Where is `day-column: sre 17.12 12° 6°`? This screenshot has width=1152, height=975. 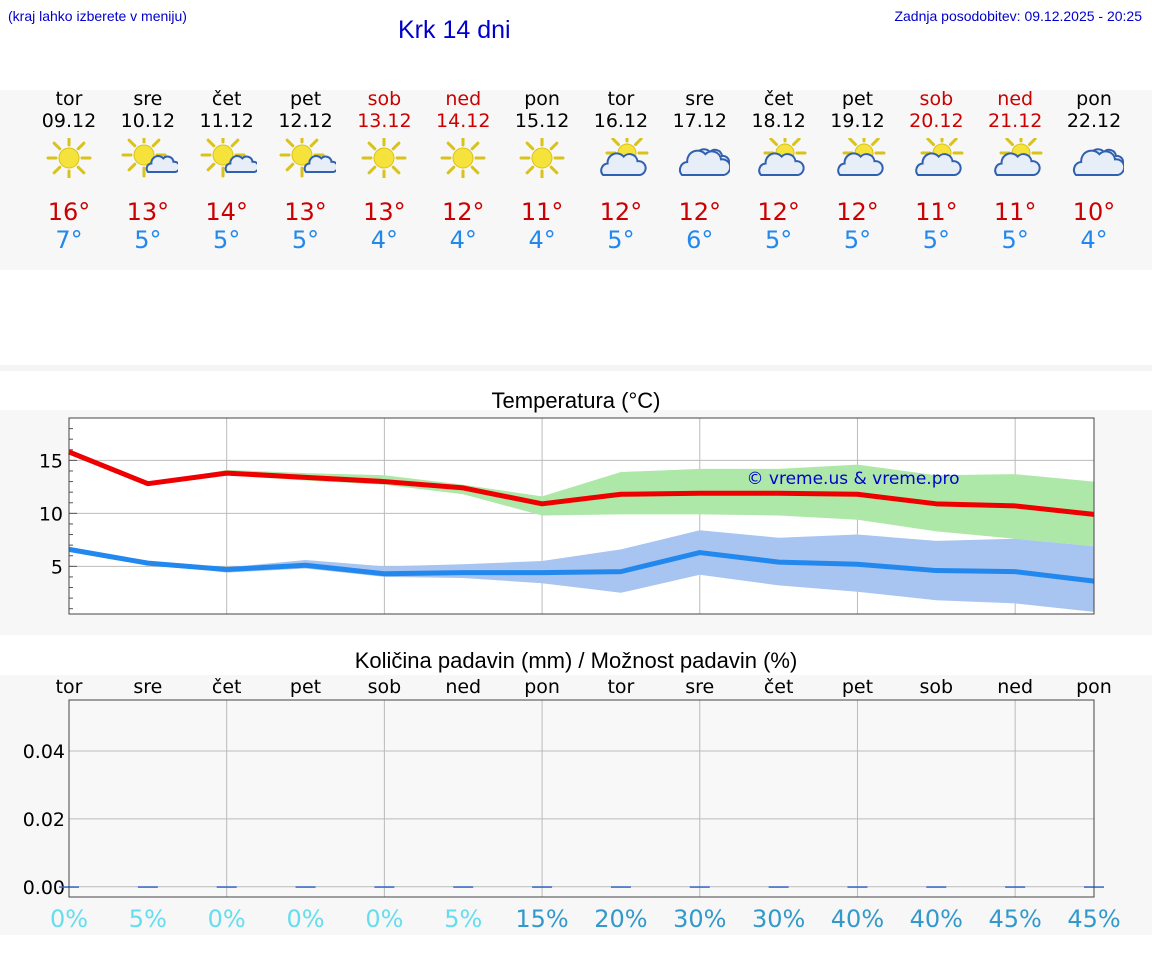 day-column: sre 17.12 12° 6° is located at coordinates (700, 171).